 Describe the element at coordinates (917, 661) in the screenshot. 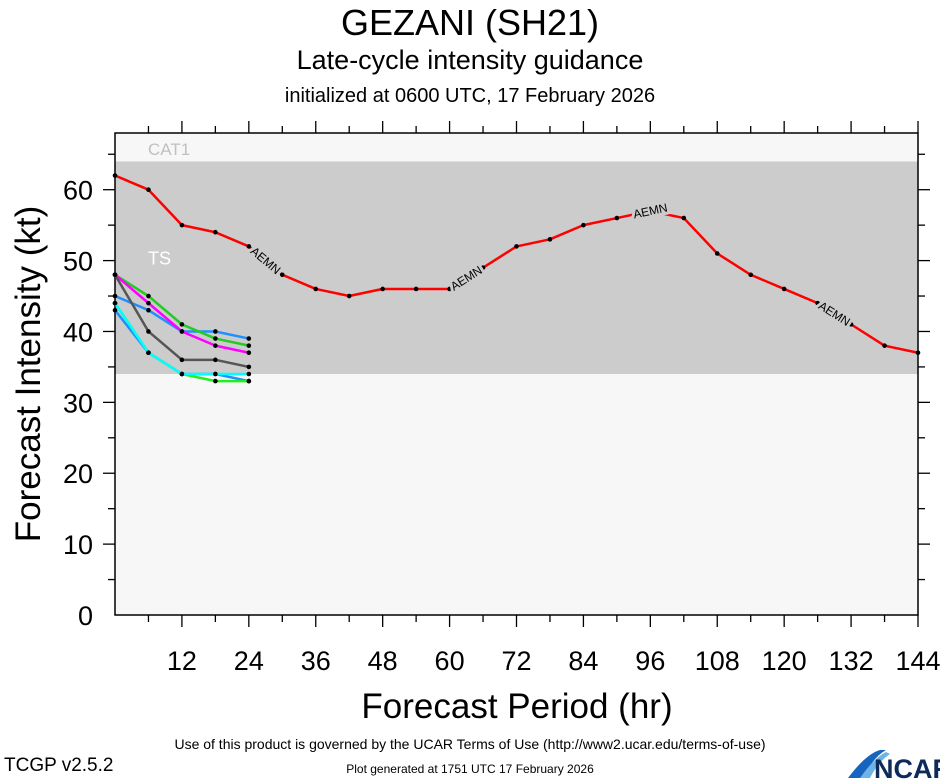

I see `x-tick-label: 144` at that location.